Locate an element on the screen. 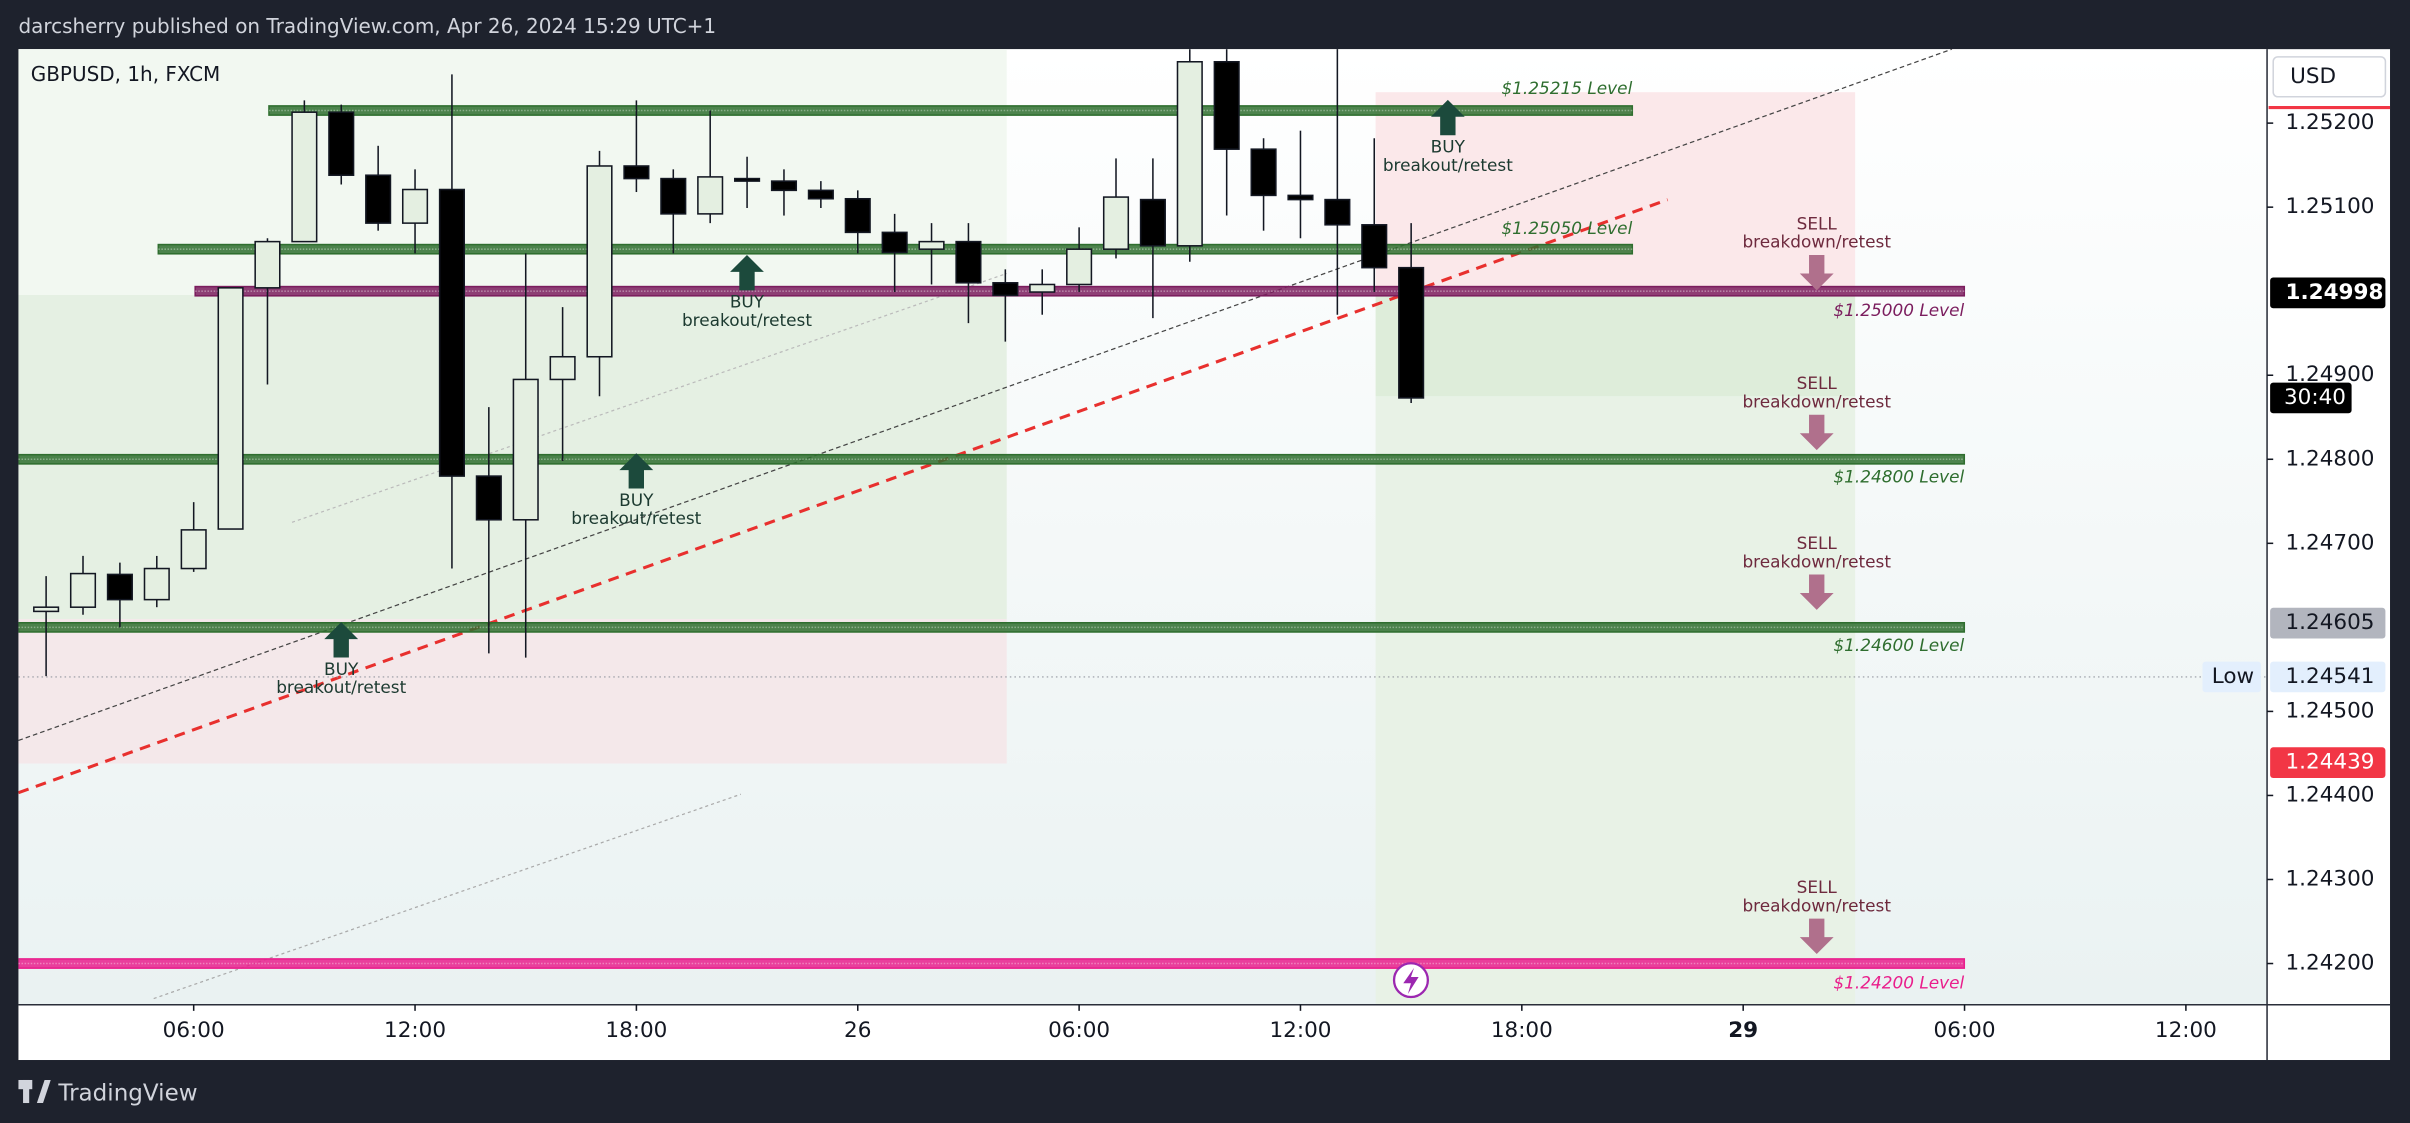 The width and height of the screenshot is (2410, 1123). low-label: Low is located at coordinates (2233, 676).